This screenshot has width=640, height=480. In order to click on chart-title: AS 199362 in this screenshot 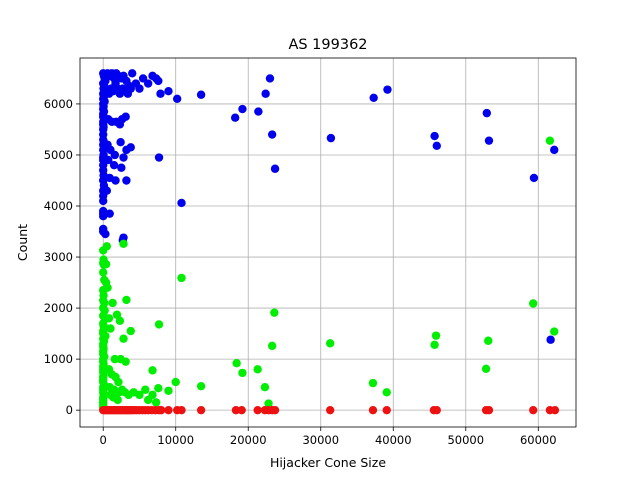, I will do `click(327, 45)`.